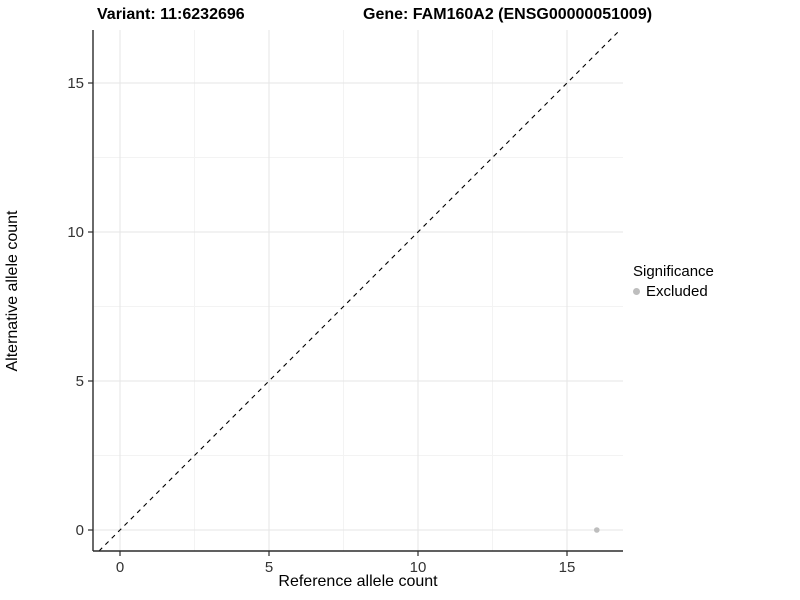 The width and height of the screenshot is (800, 600). I want to click on y-tick-label: 15, so click(75, 83).